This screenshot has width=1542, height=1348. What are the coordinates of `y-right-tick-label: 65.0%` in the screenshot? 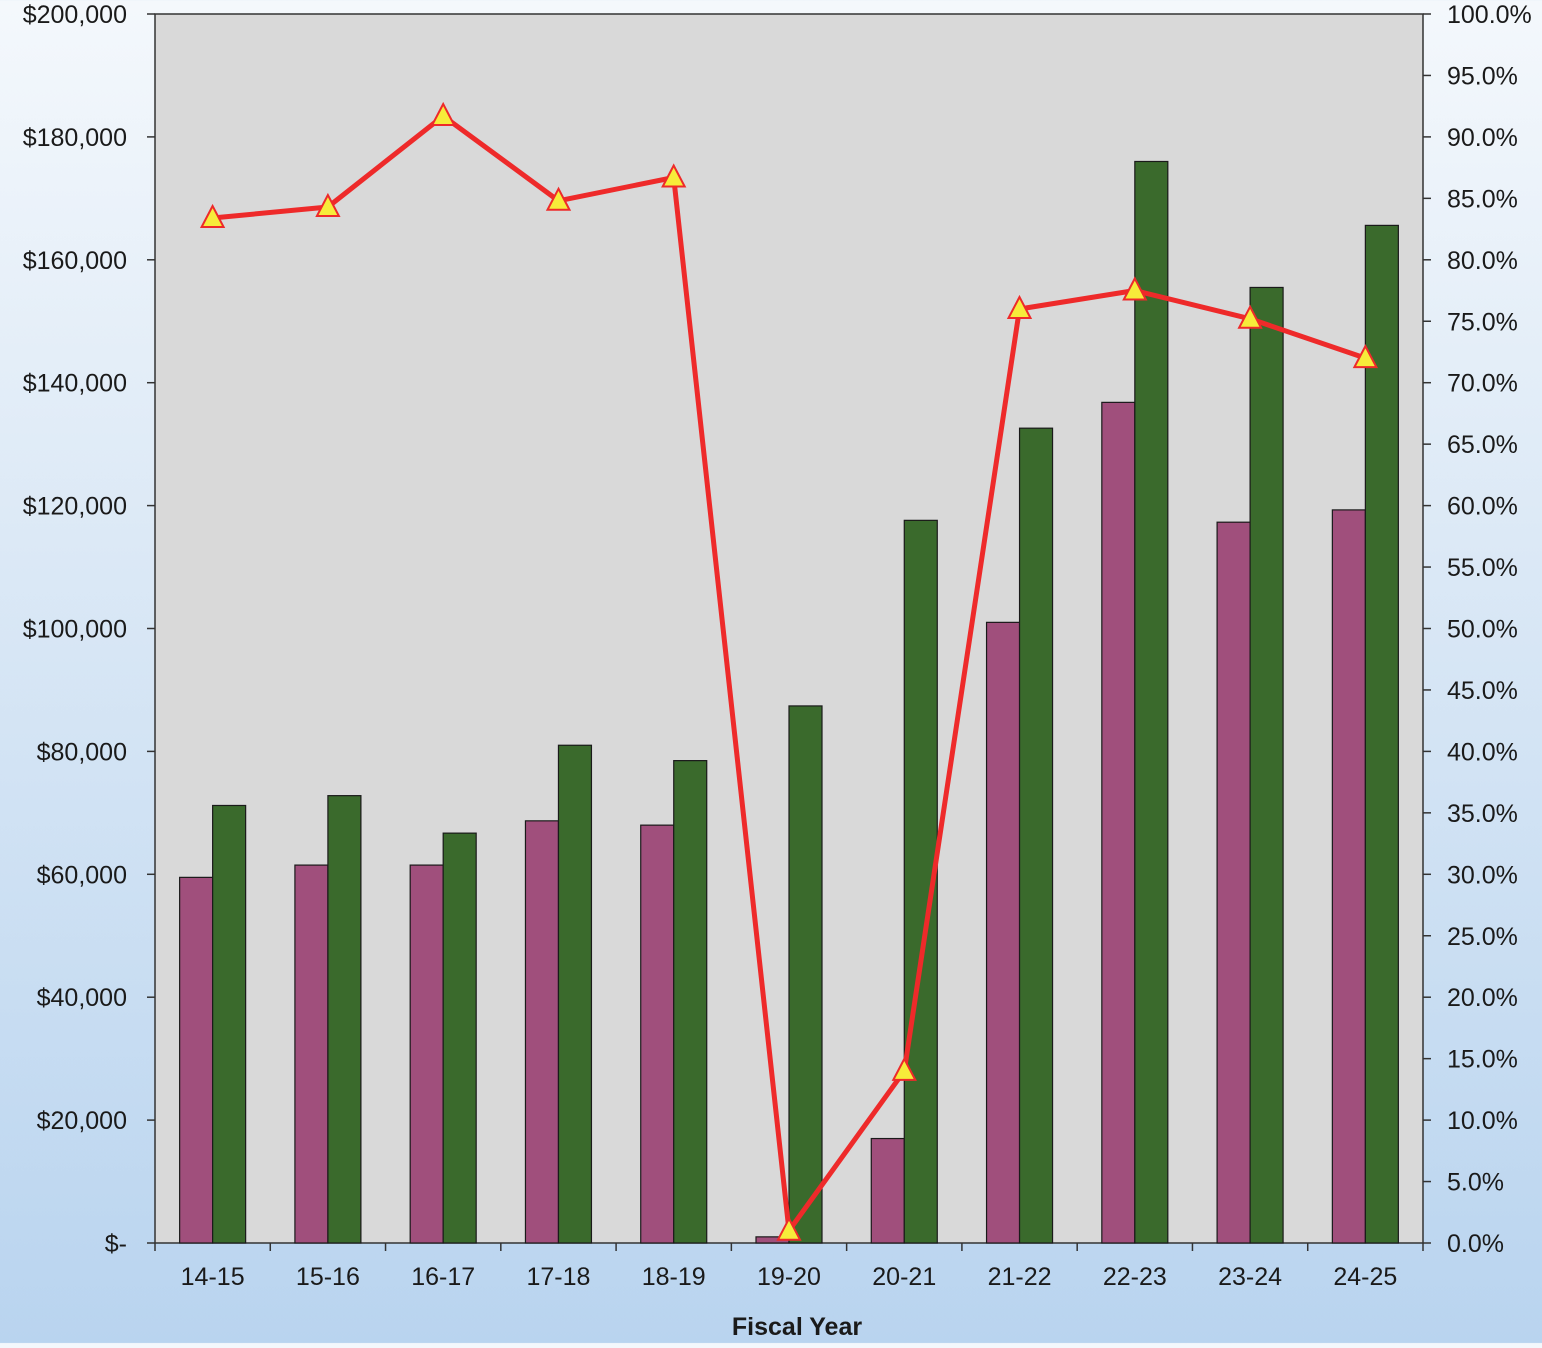 It's located at (1482, 445).